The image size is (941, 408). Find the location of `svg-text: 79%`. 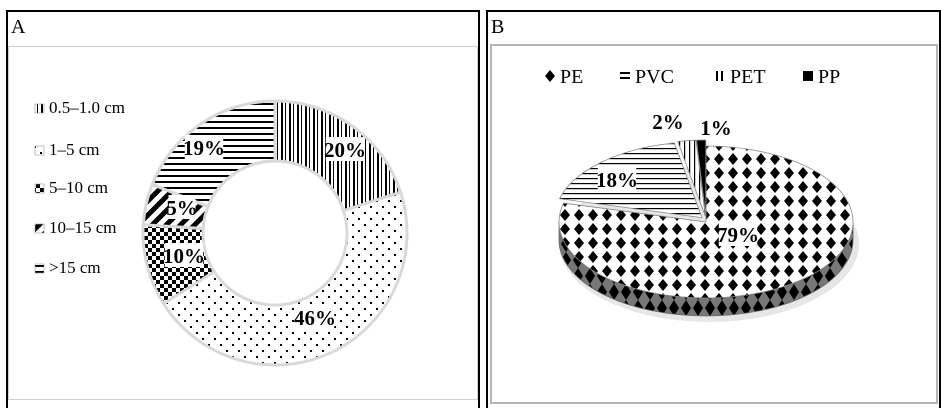

svg-text: 79% is located at coordinates (738, 235).